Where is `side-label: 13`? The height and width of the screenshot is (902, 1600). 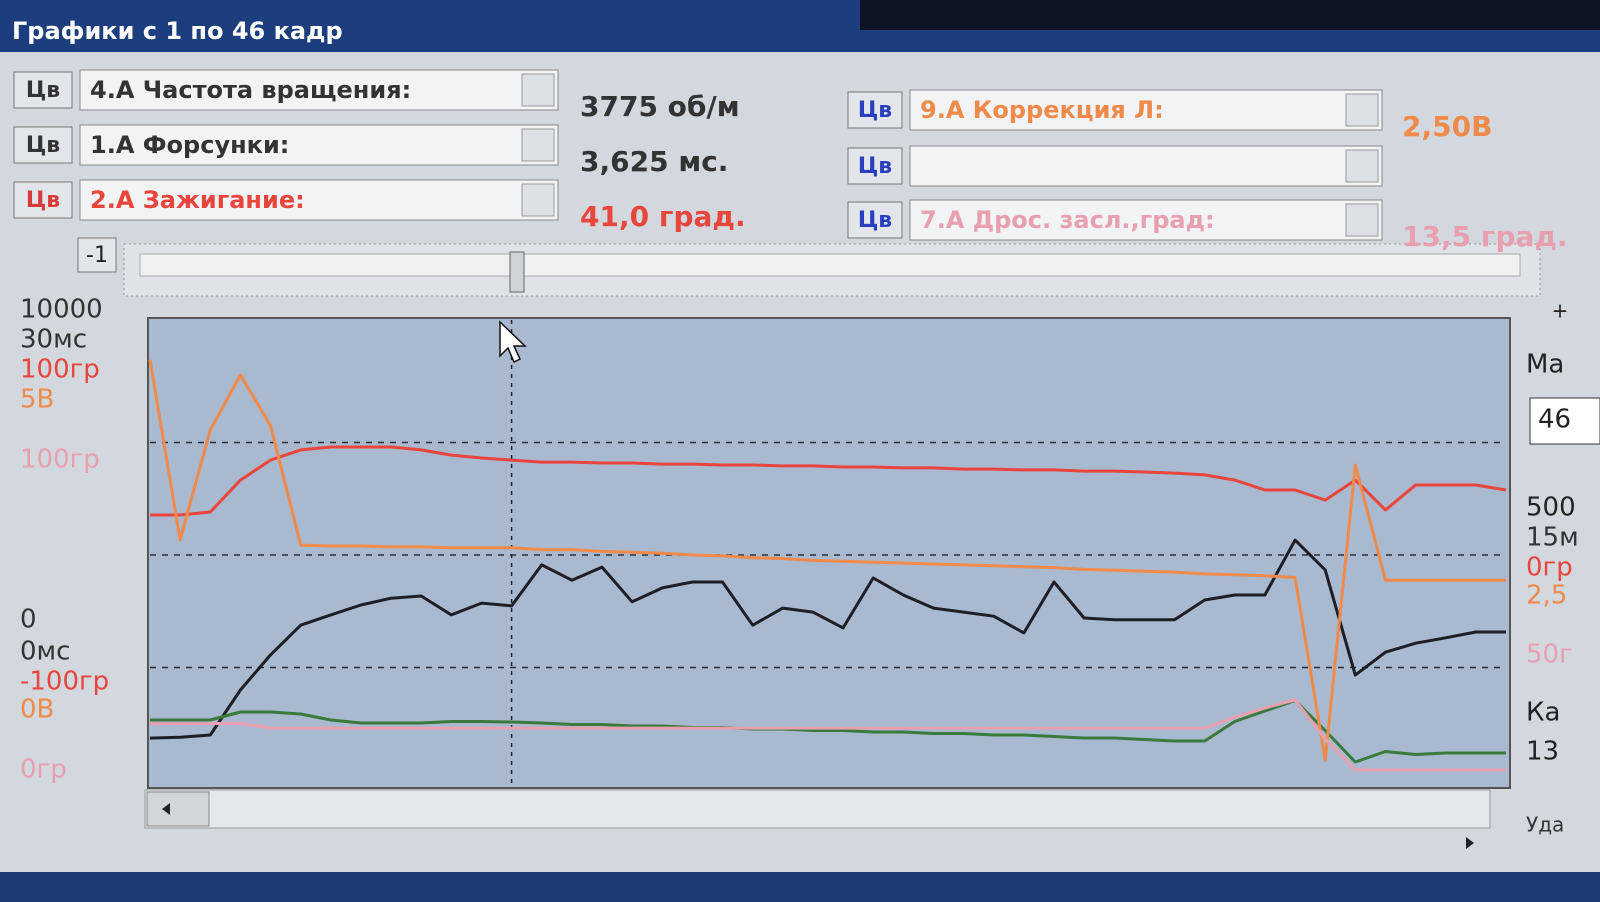
side-label: 13 is located at coordinates (1542, 752).